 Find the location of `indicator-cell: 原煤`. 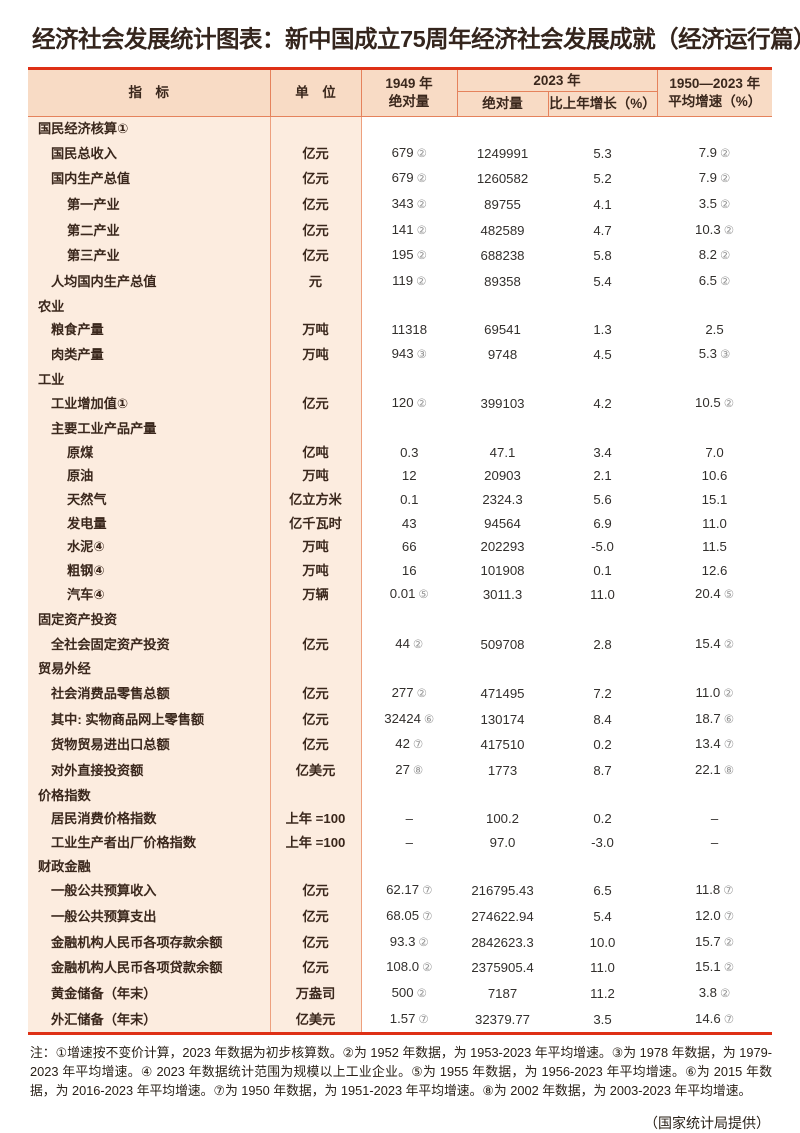

indicator-cell: 原煤 is located at coordinates (149, 452).